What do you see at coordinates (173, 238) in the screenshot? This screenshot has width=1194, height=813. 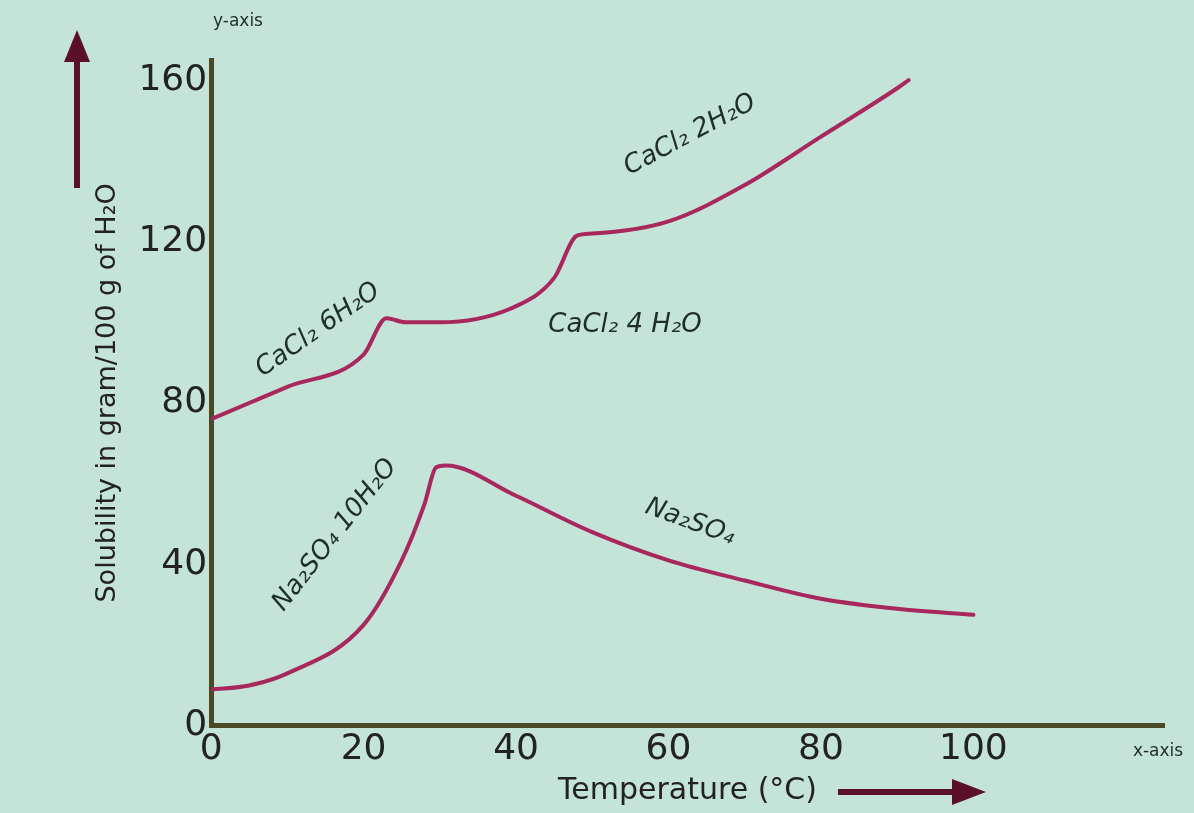 I see `y-tick-label: 120` at bounding box center [173, 238].